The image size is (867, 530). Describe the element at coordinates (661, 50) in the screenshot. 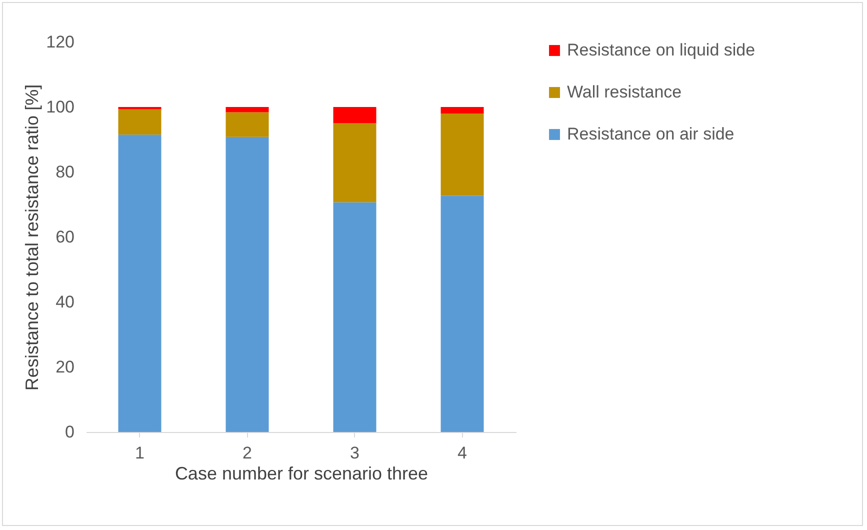

I see `legend-label: Resistance on liquid side` at that location.